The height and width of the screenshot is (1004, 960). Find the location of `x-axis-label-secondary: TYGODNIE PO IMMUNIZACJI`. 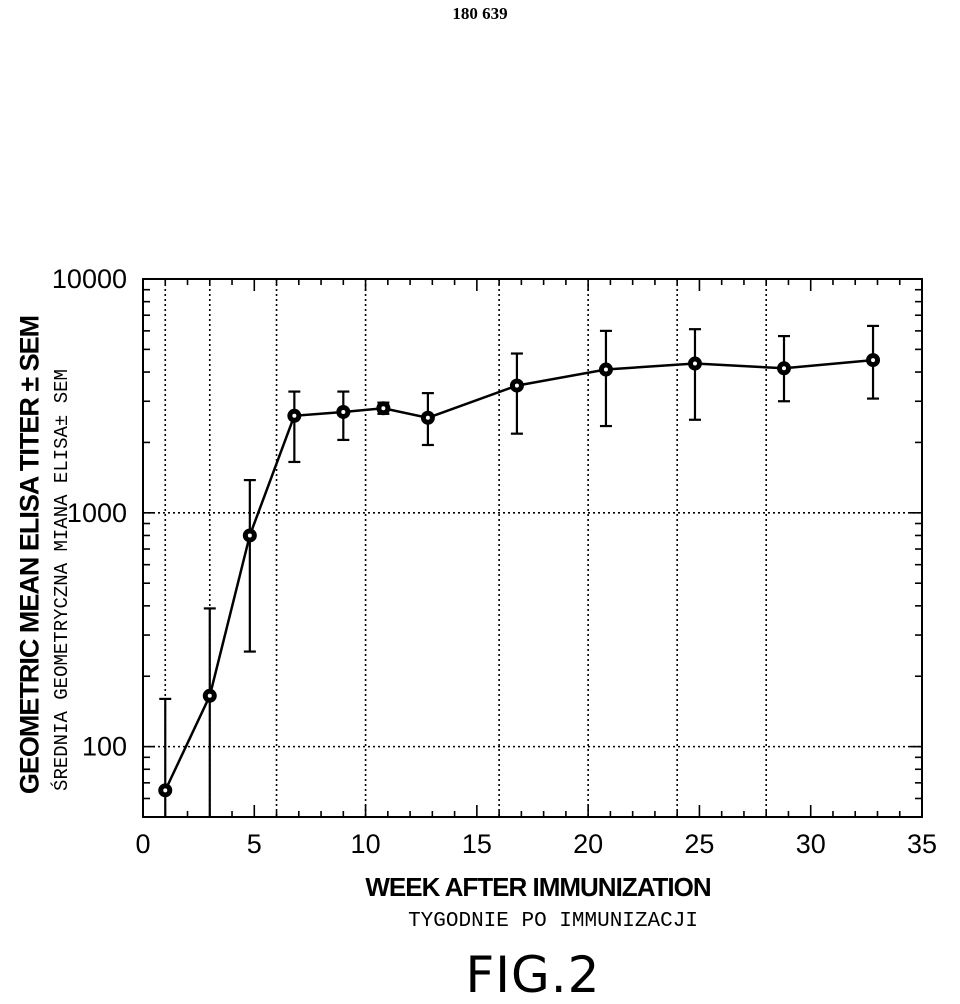

x-axis-label-secondary: TYGODNIE PO IMMUNIZACJI is located at coordinates (553, 921).